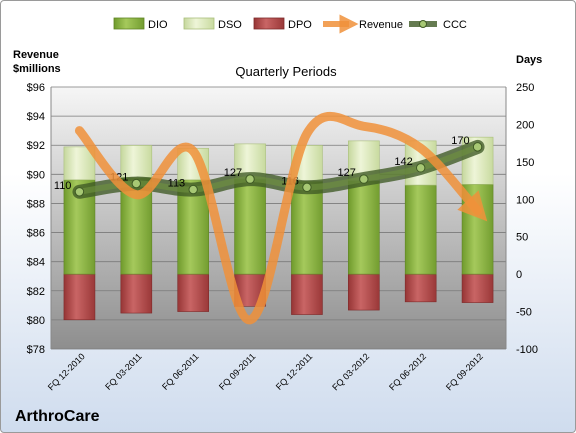 The width and height of the screenshot is (576, 433). Describe the element at coordinates (36, 117) in the screenshot. I see `left-tick-label: $94` at that location.